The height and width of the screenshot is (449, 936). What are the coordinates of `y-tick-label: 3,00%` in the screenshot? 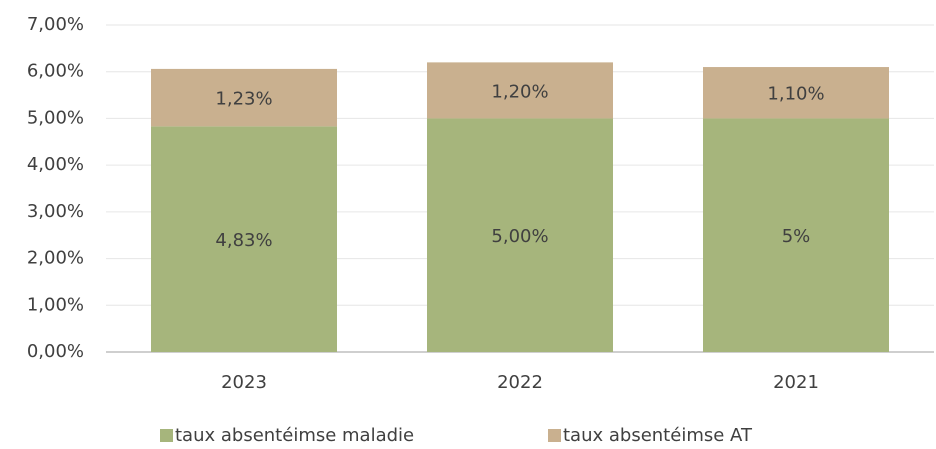 It's located at (55, 211).